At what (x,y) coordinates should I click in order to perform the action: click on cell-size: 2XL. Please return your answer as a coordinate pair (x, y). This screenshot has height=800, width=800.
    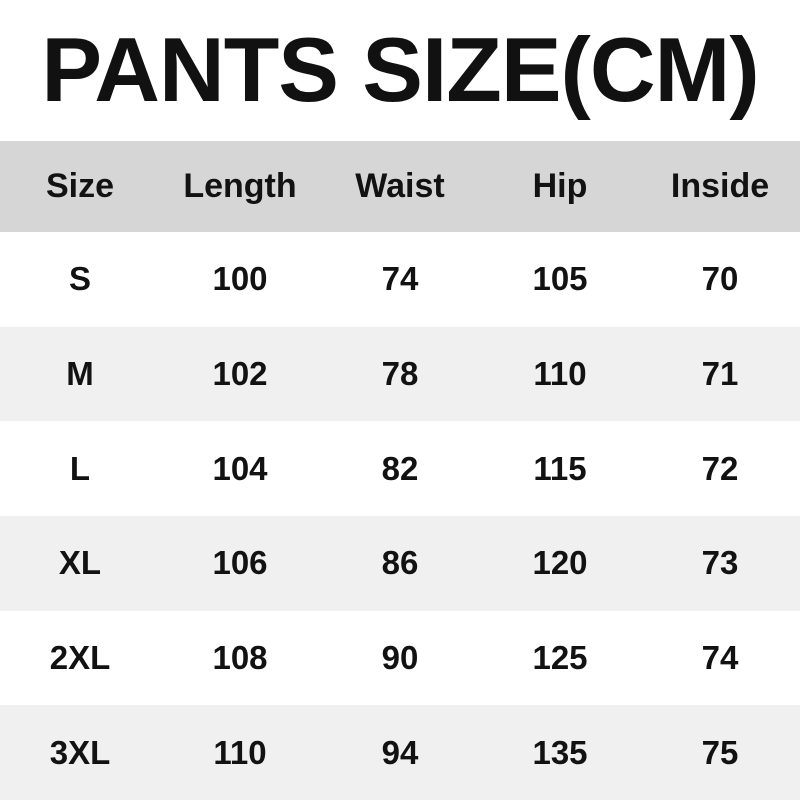
    Looking at the image, I should click on (80, 658).